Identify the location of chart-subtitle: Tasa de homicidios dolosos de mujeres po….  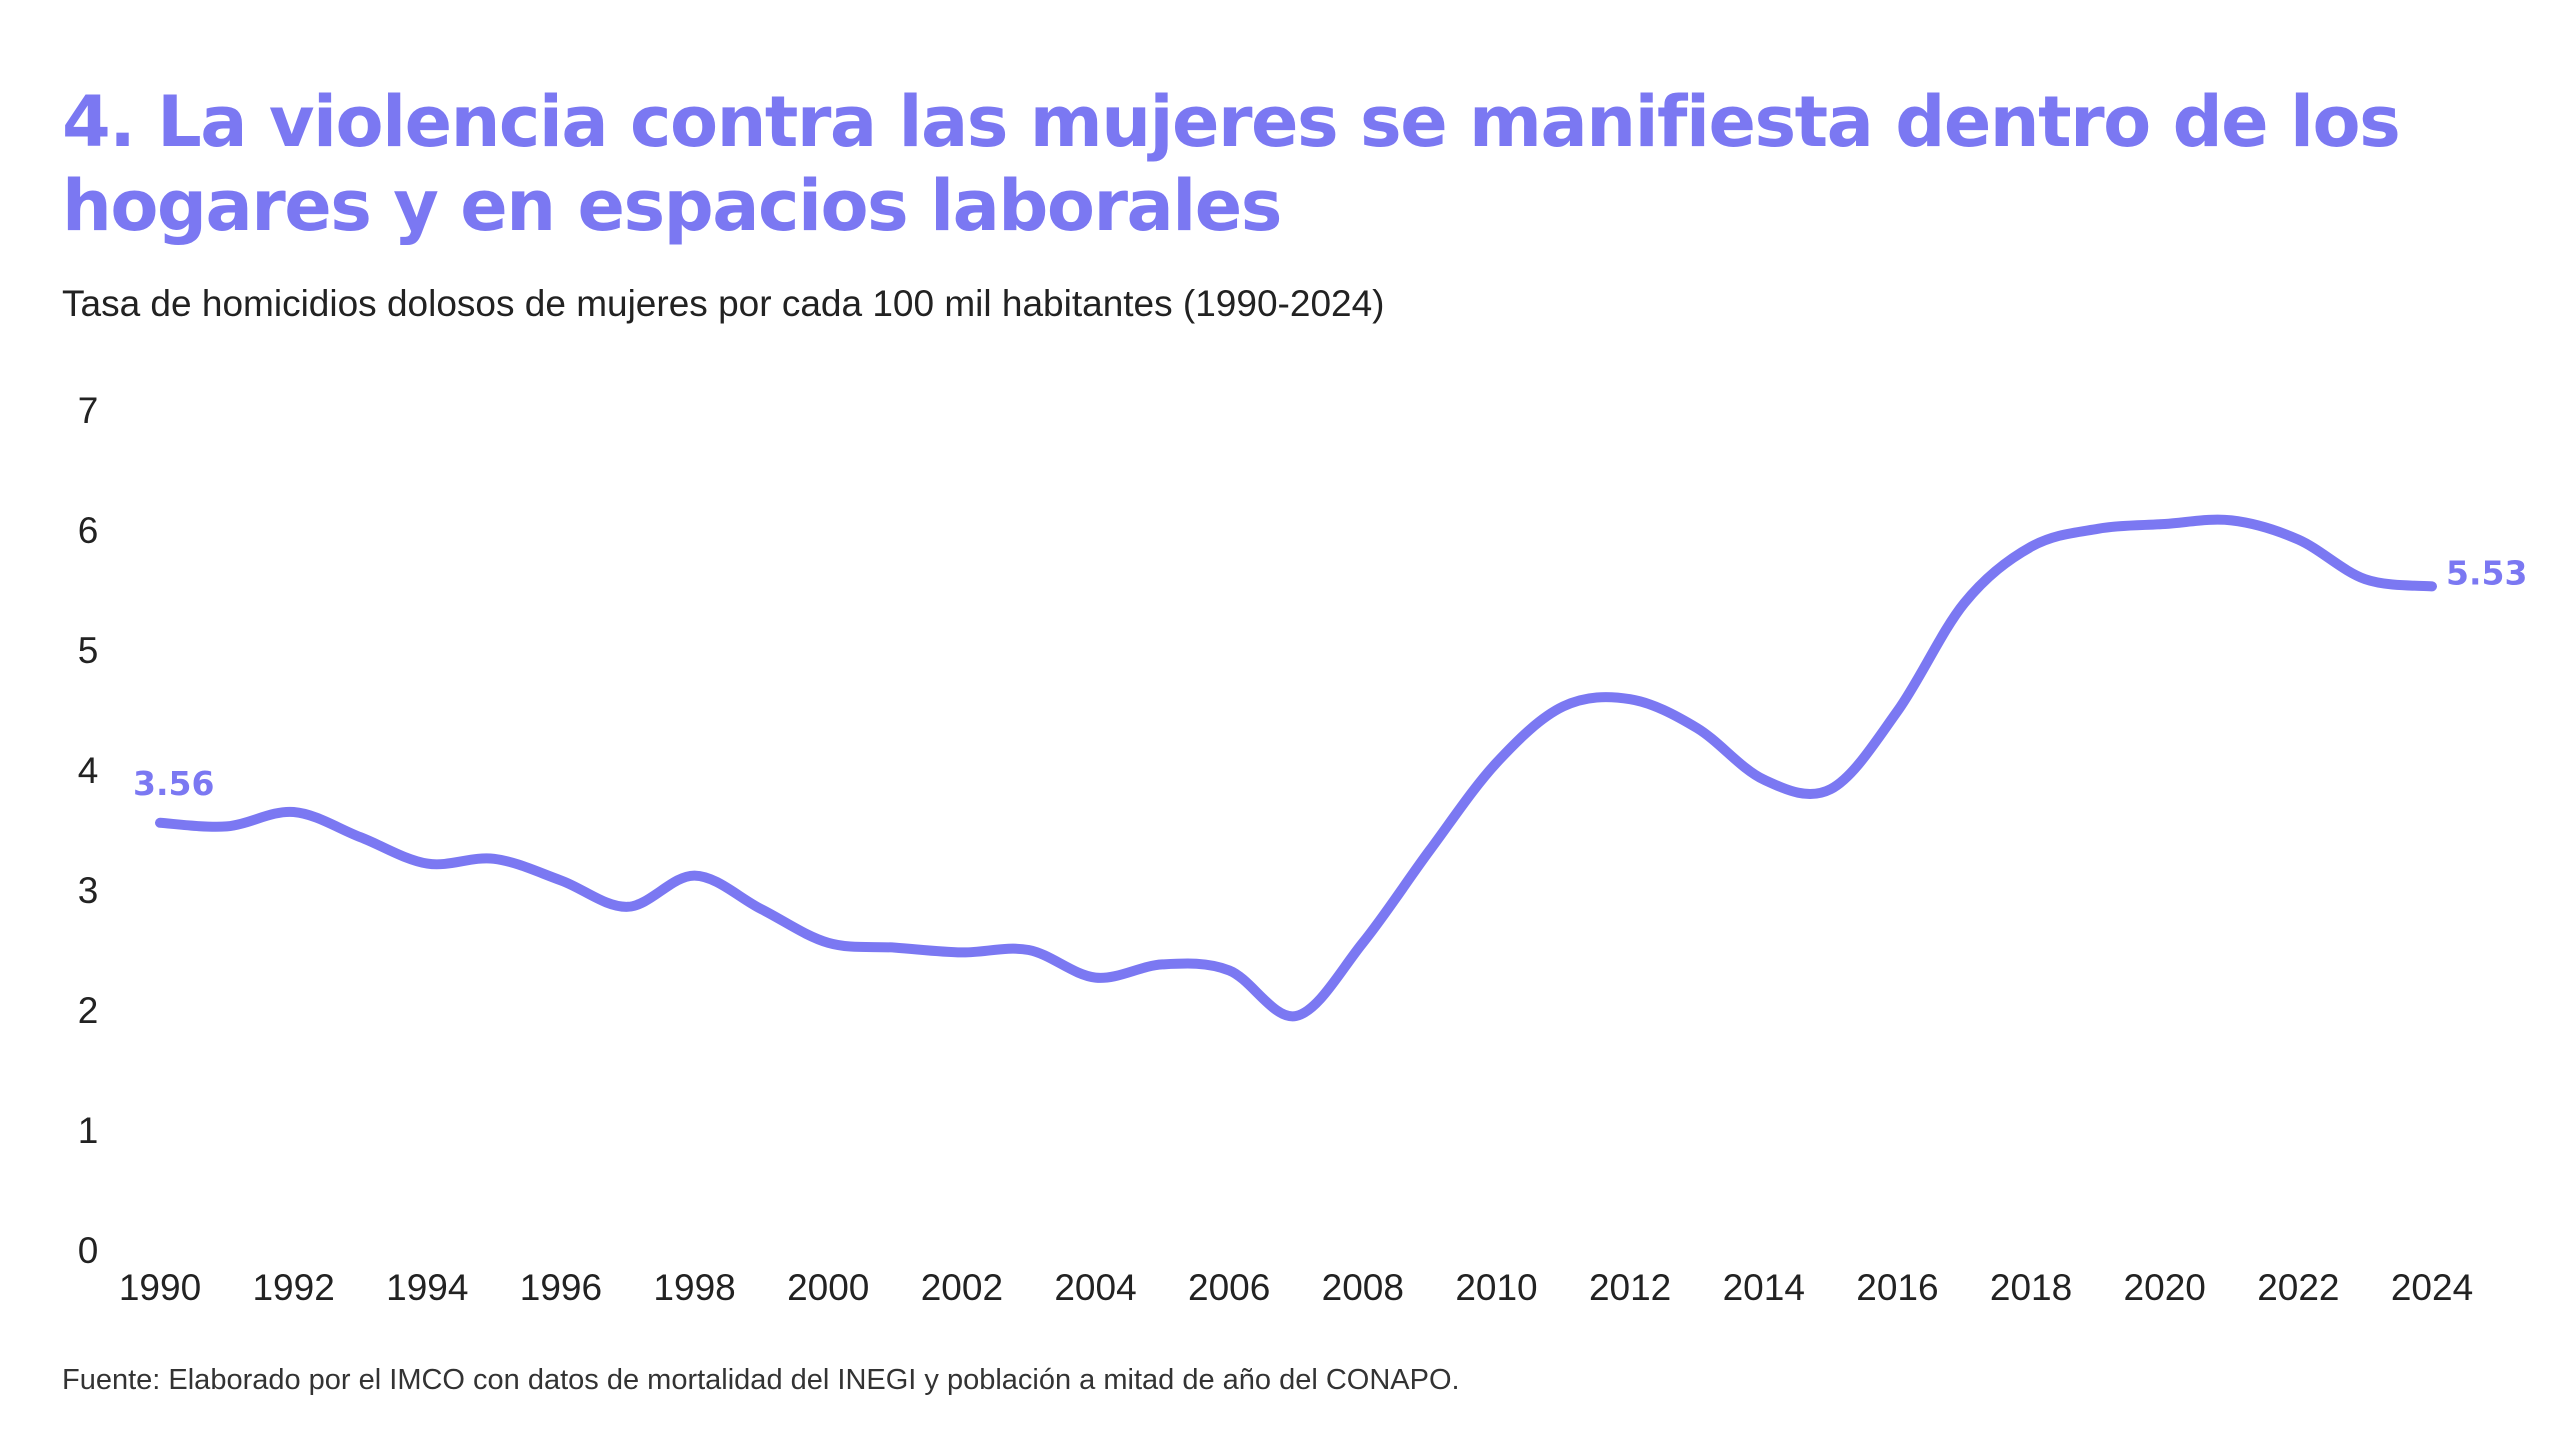
(723, 303).